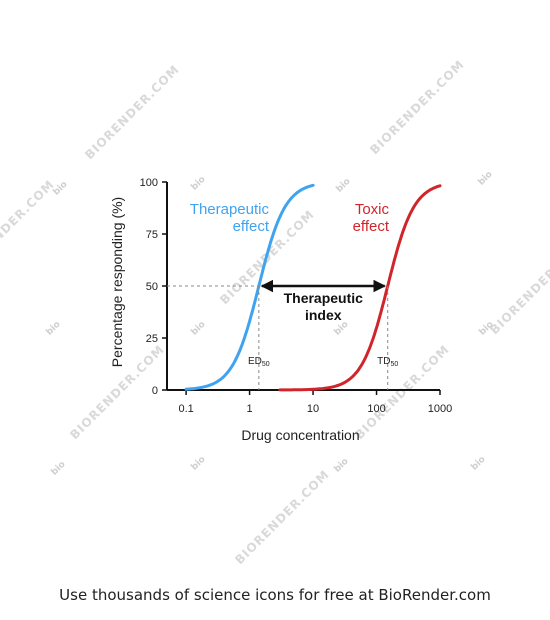  What do you see at coordinates (149, 183) in the screenshot?
I see `y-tick-label: 100` at bounding box center [149, 183].